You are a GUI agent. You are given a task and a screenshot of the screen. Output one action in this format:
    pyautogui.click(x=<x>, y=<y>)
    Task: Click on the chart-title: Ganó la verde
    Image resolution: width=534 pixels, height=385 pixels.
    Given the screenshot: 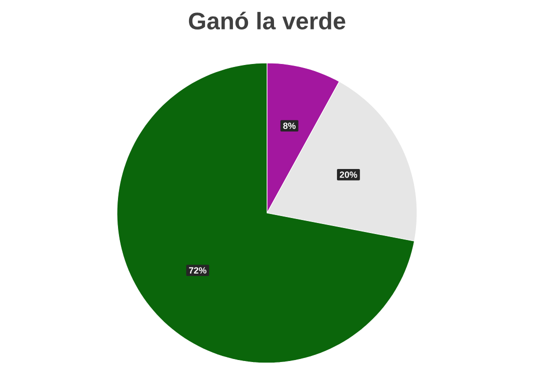 What is the action you would take?
    pyautogui.click(x=267, y=21)
    